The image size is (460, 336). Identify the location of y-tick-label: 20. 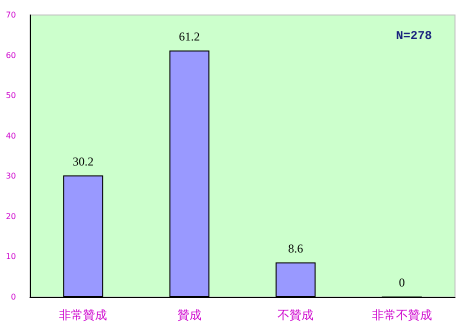
(11, 216).